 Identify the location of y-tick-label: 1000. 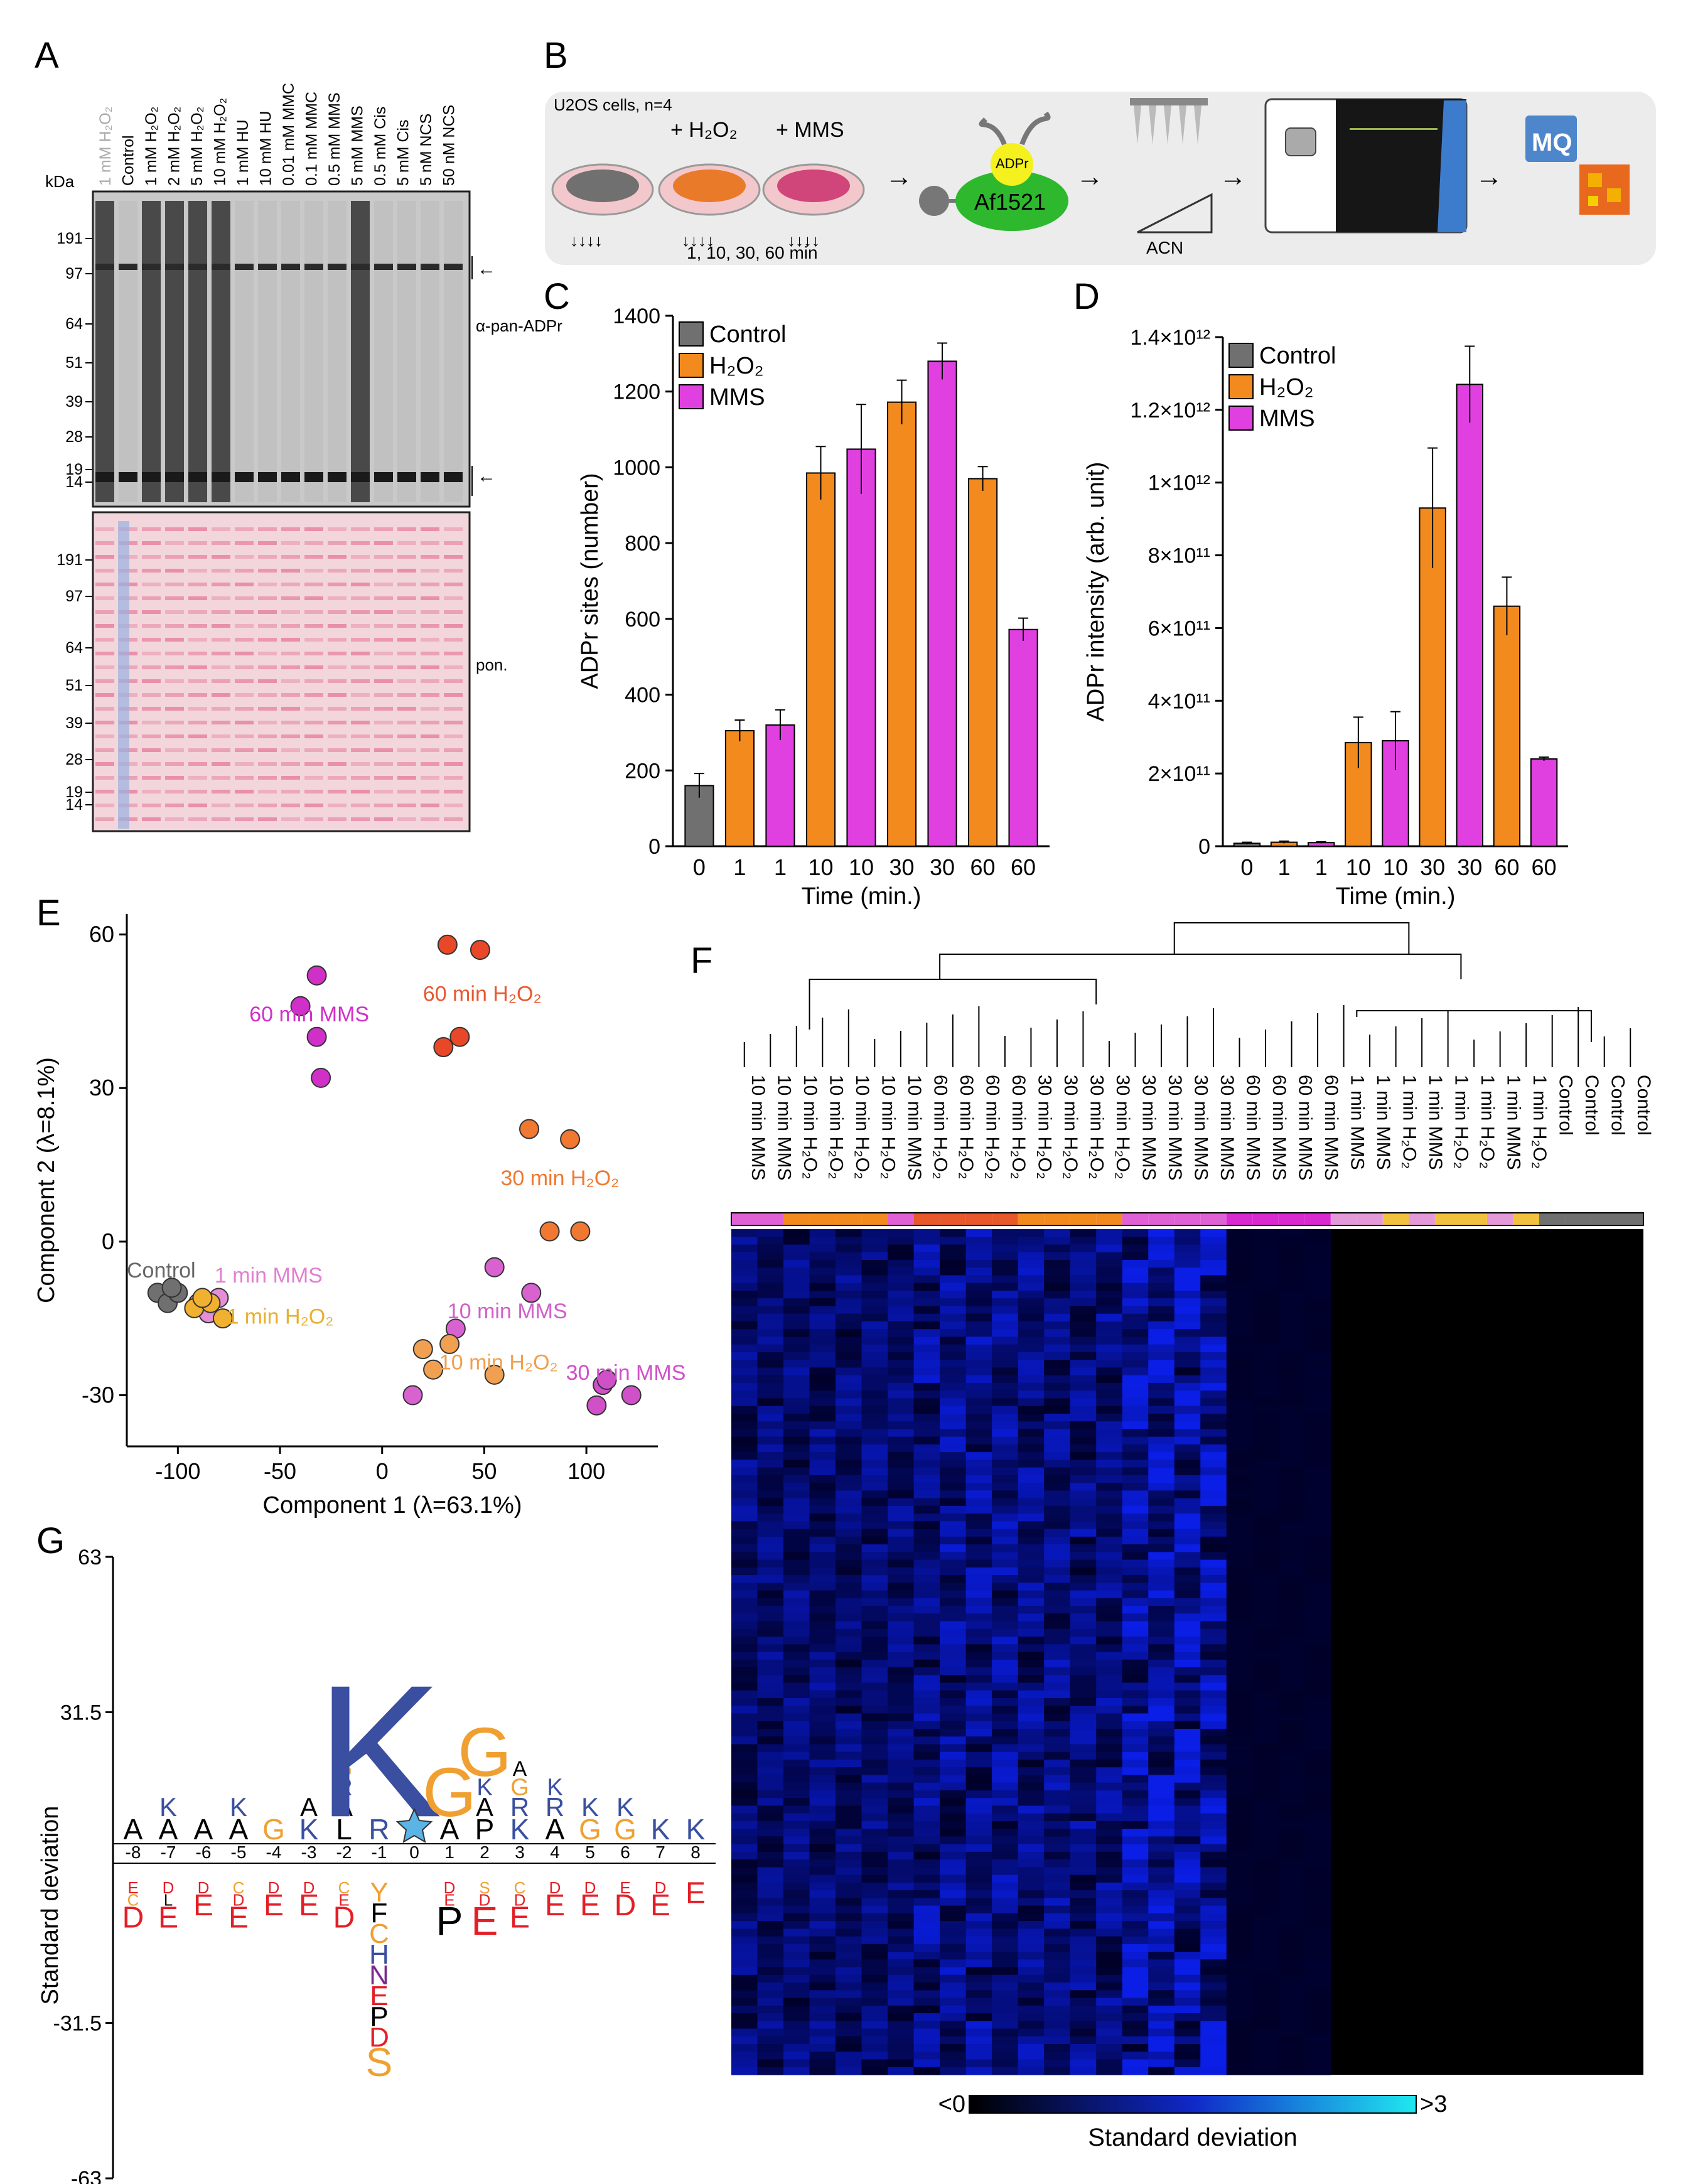
(636, 468).